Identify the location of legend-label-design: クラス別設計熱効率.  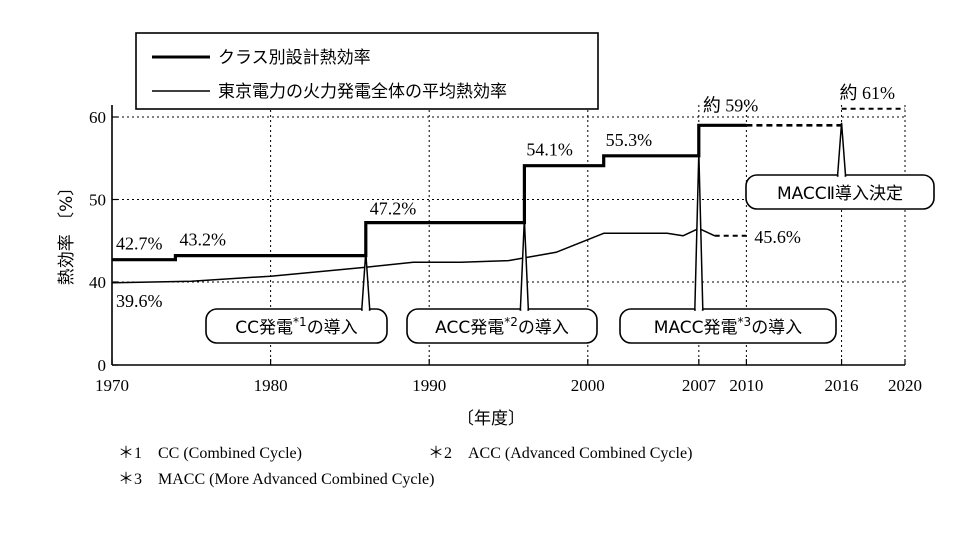
(294, 58).